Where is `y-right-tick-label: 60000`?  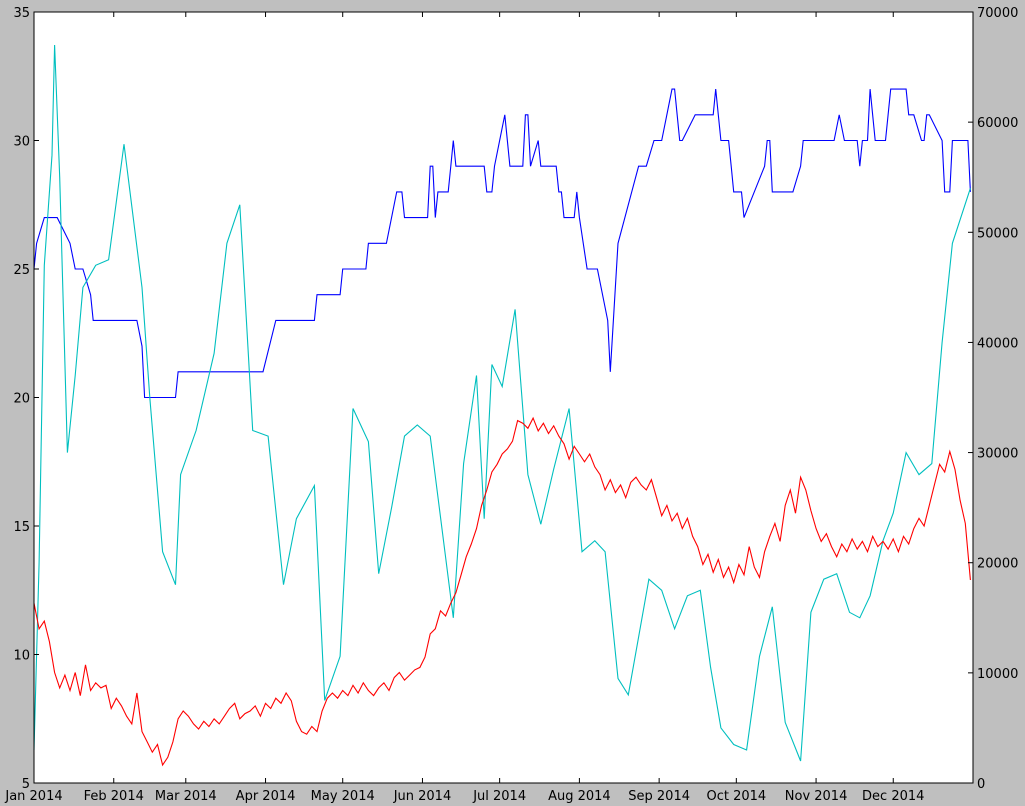
y-right-tick-label: 60000 is located at coordinates (997, 123).